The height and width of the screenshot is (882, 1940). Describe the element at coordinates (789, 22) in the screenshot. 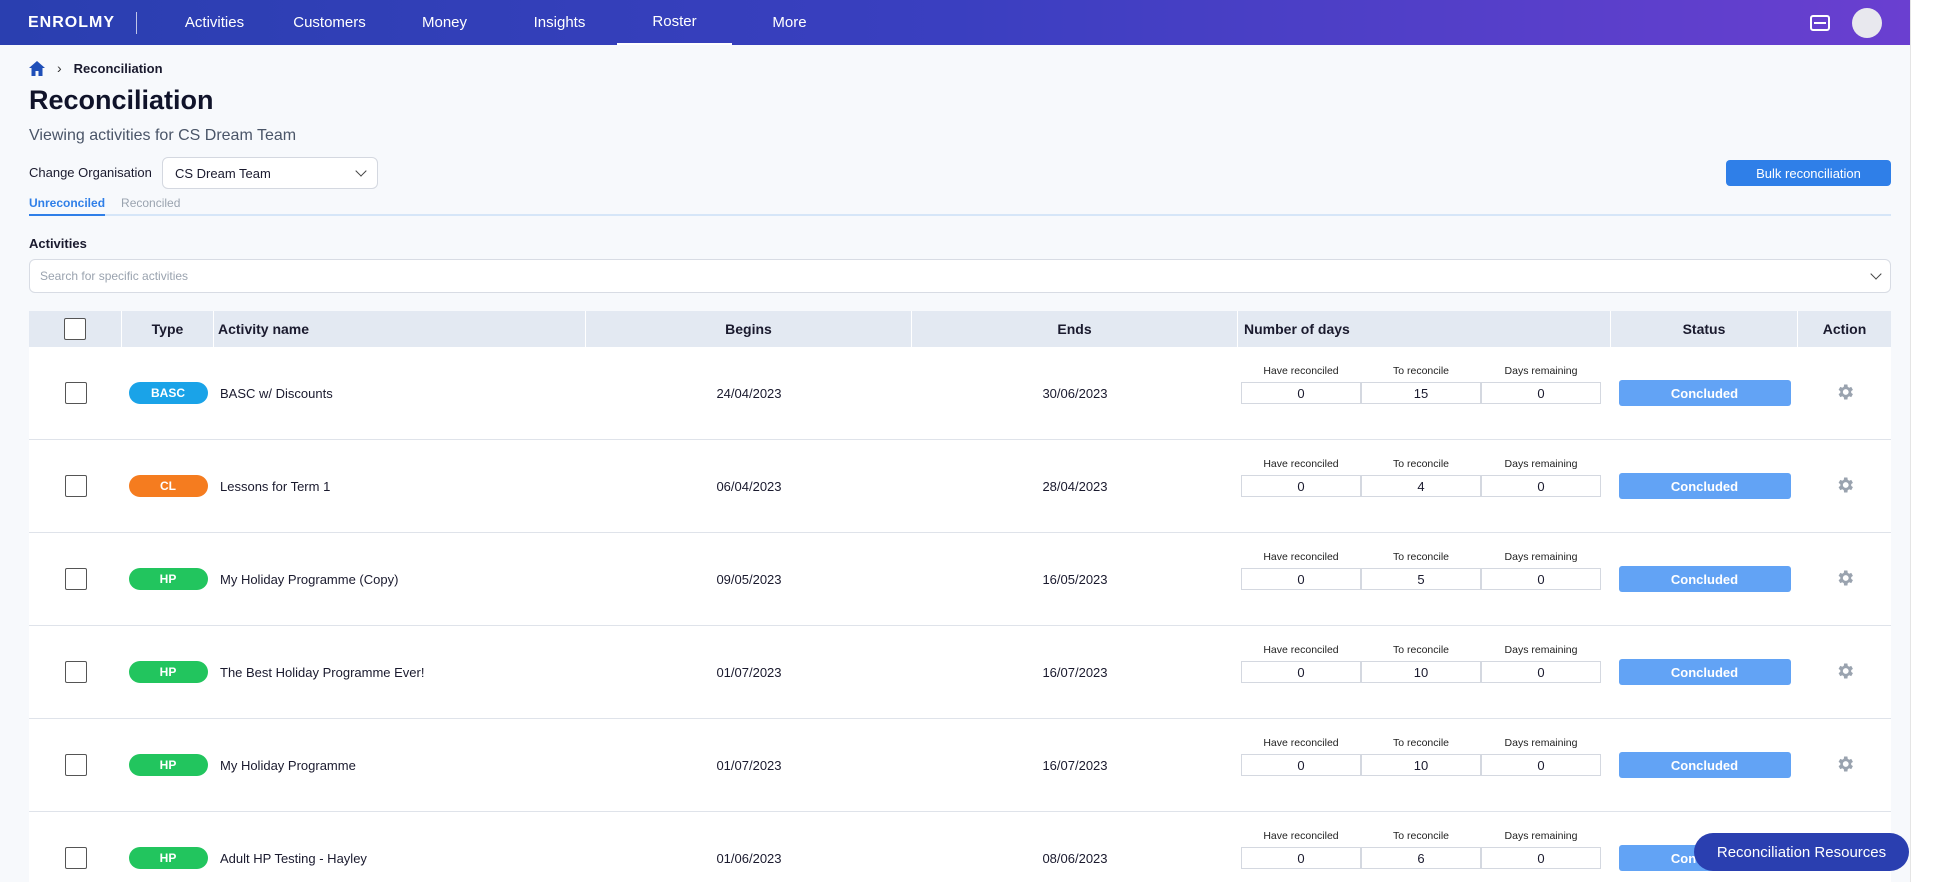

I see `nav-item-more: More` at that location.